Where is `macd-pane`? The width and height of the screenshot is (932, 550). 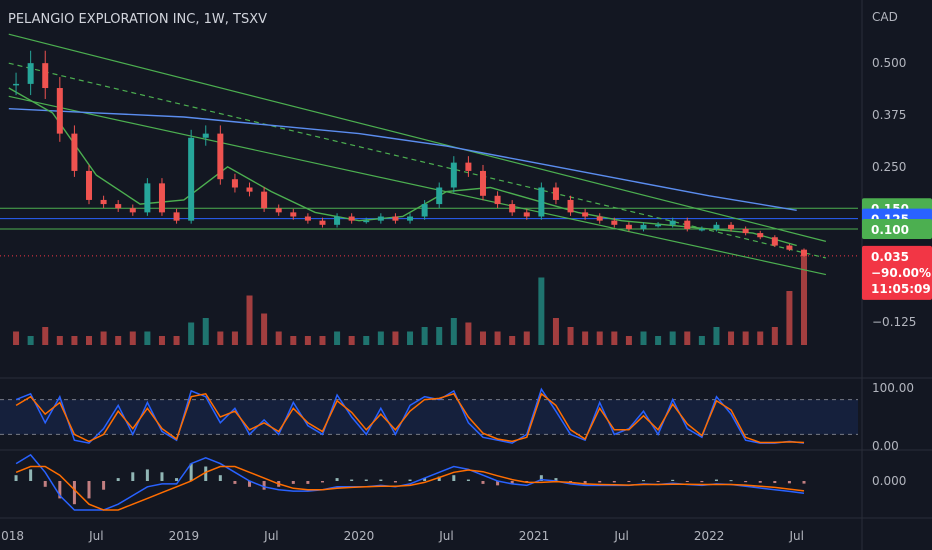 macd-pane is located at coordinates (410, 482).